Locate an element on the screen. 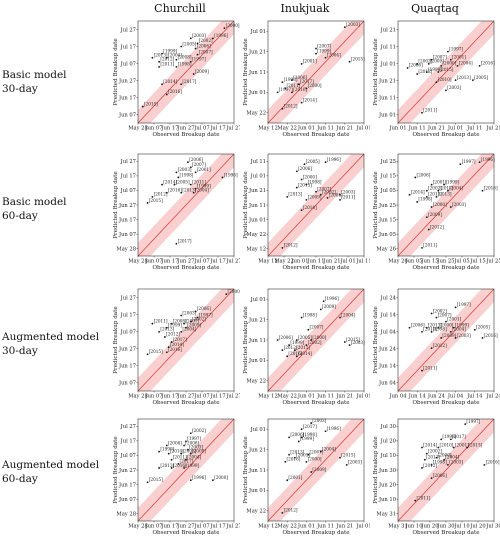 This screenshot has width=500, height=545. y-tick-label: Jun 05 is located at coordinates (387, 235).